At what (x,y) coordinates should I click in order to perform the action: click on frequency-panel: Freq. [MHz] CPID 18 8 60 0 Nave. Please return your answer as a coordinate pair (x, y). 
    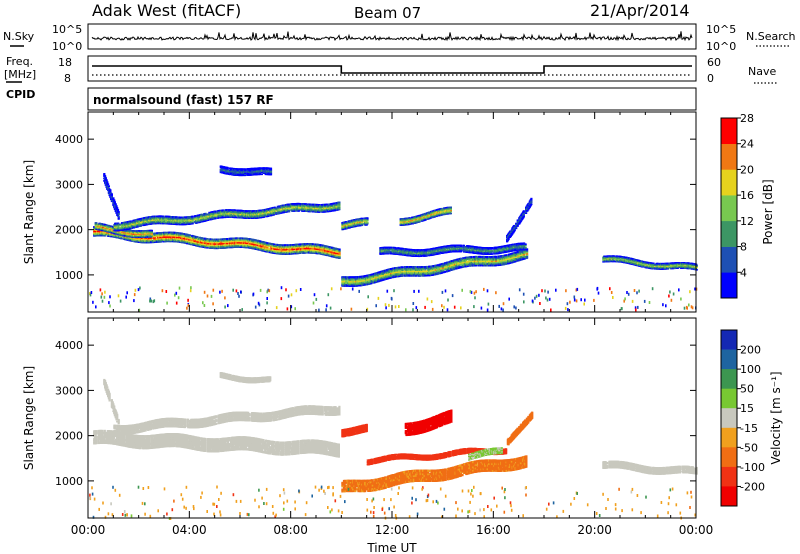
    Looking at the image, I should click on (391, 78).